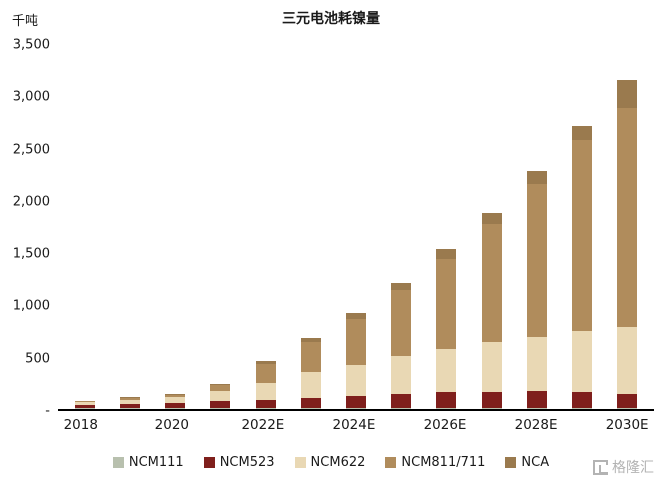  I want to click on legend-label: NCM811/711, so click(443, 462).